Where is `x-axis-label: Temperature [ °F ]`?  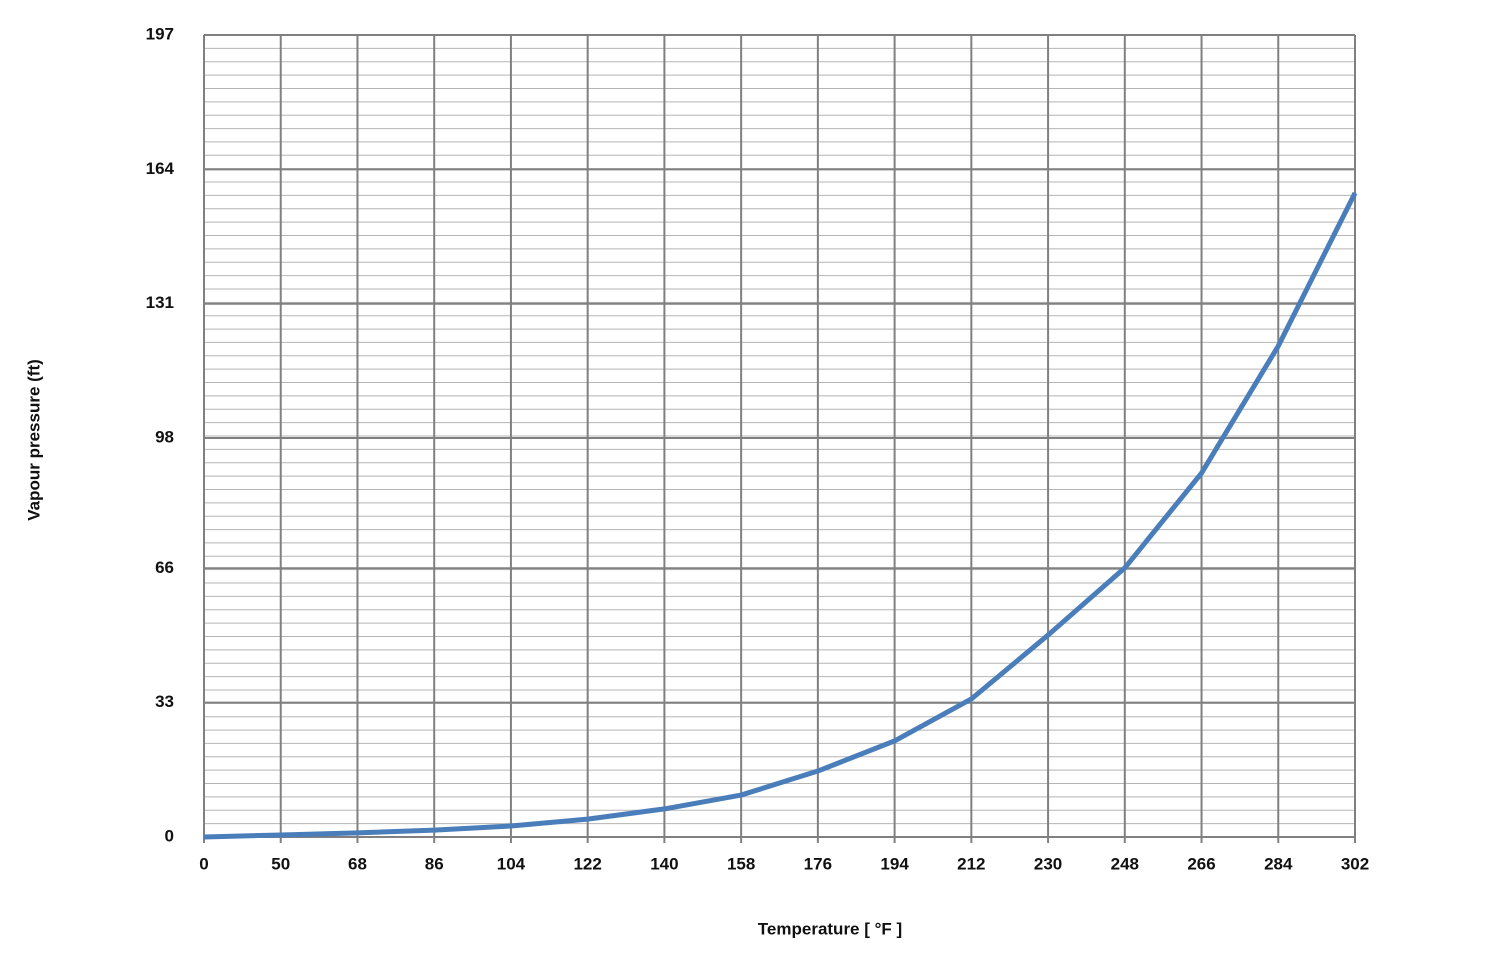 x-axis-label: Temperature [ °F ] is located at coordinates (830, 928).